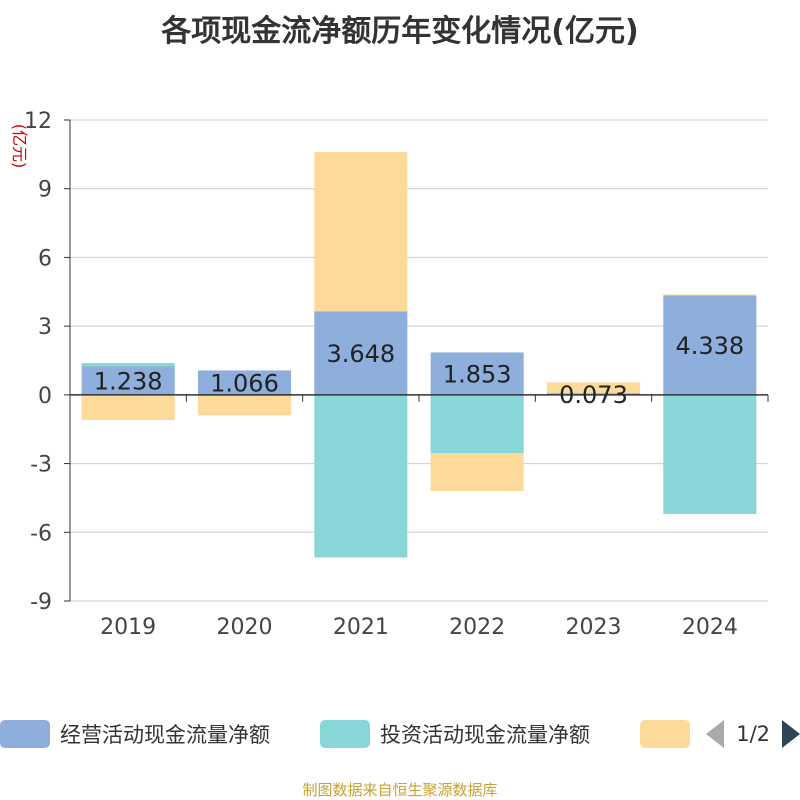 Image resolution: width=800 pixels, height=800 pixels. What do you see at coordinates (715, 734) in the screenshot?
I see `pager-prev-icon` at bounding box center [715, 734].